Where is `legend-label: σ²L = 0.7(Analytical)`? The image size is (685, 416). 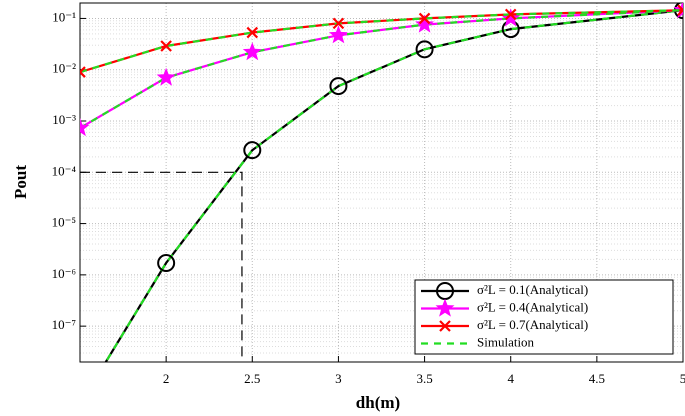 legend-label: σ²L = 0.7(Analytical) is located at coordinates (532, 324).